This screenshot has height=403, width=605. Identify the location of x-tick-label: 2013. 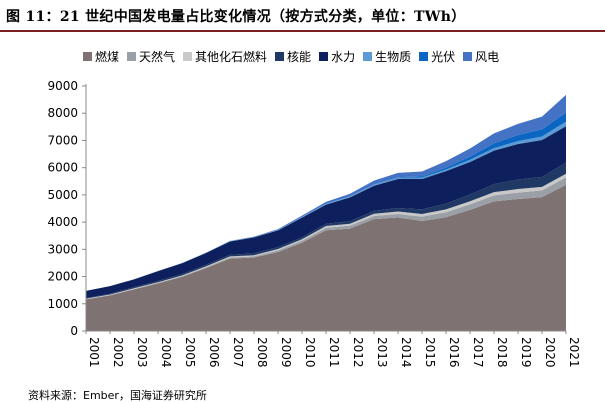
(382, 352).